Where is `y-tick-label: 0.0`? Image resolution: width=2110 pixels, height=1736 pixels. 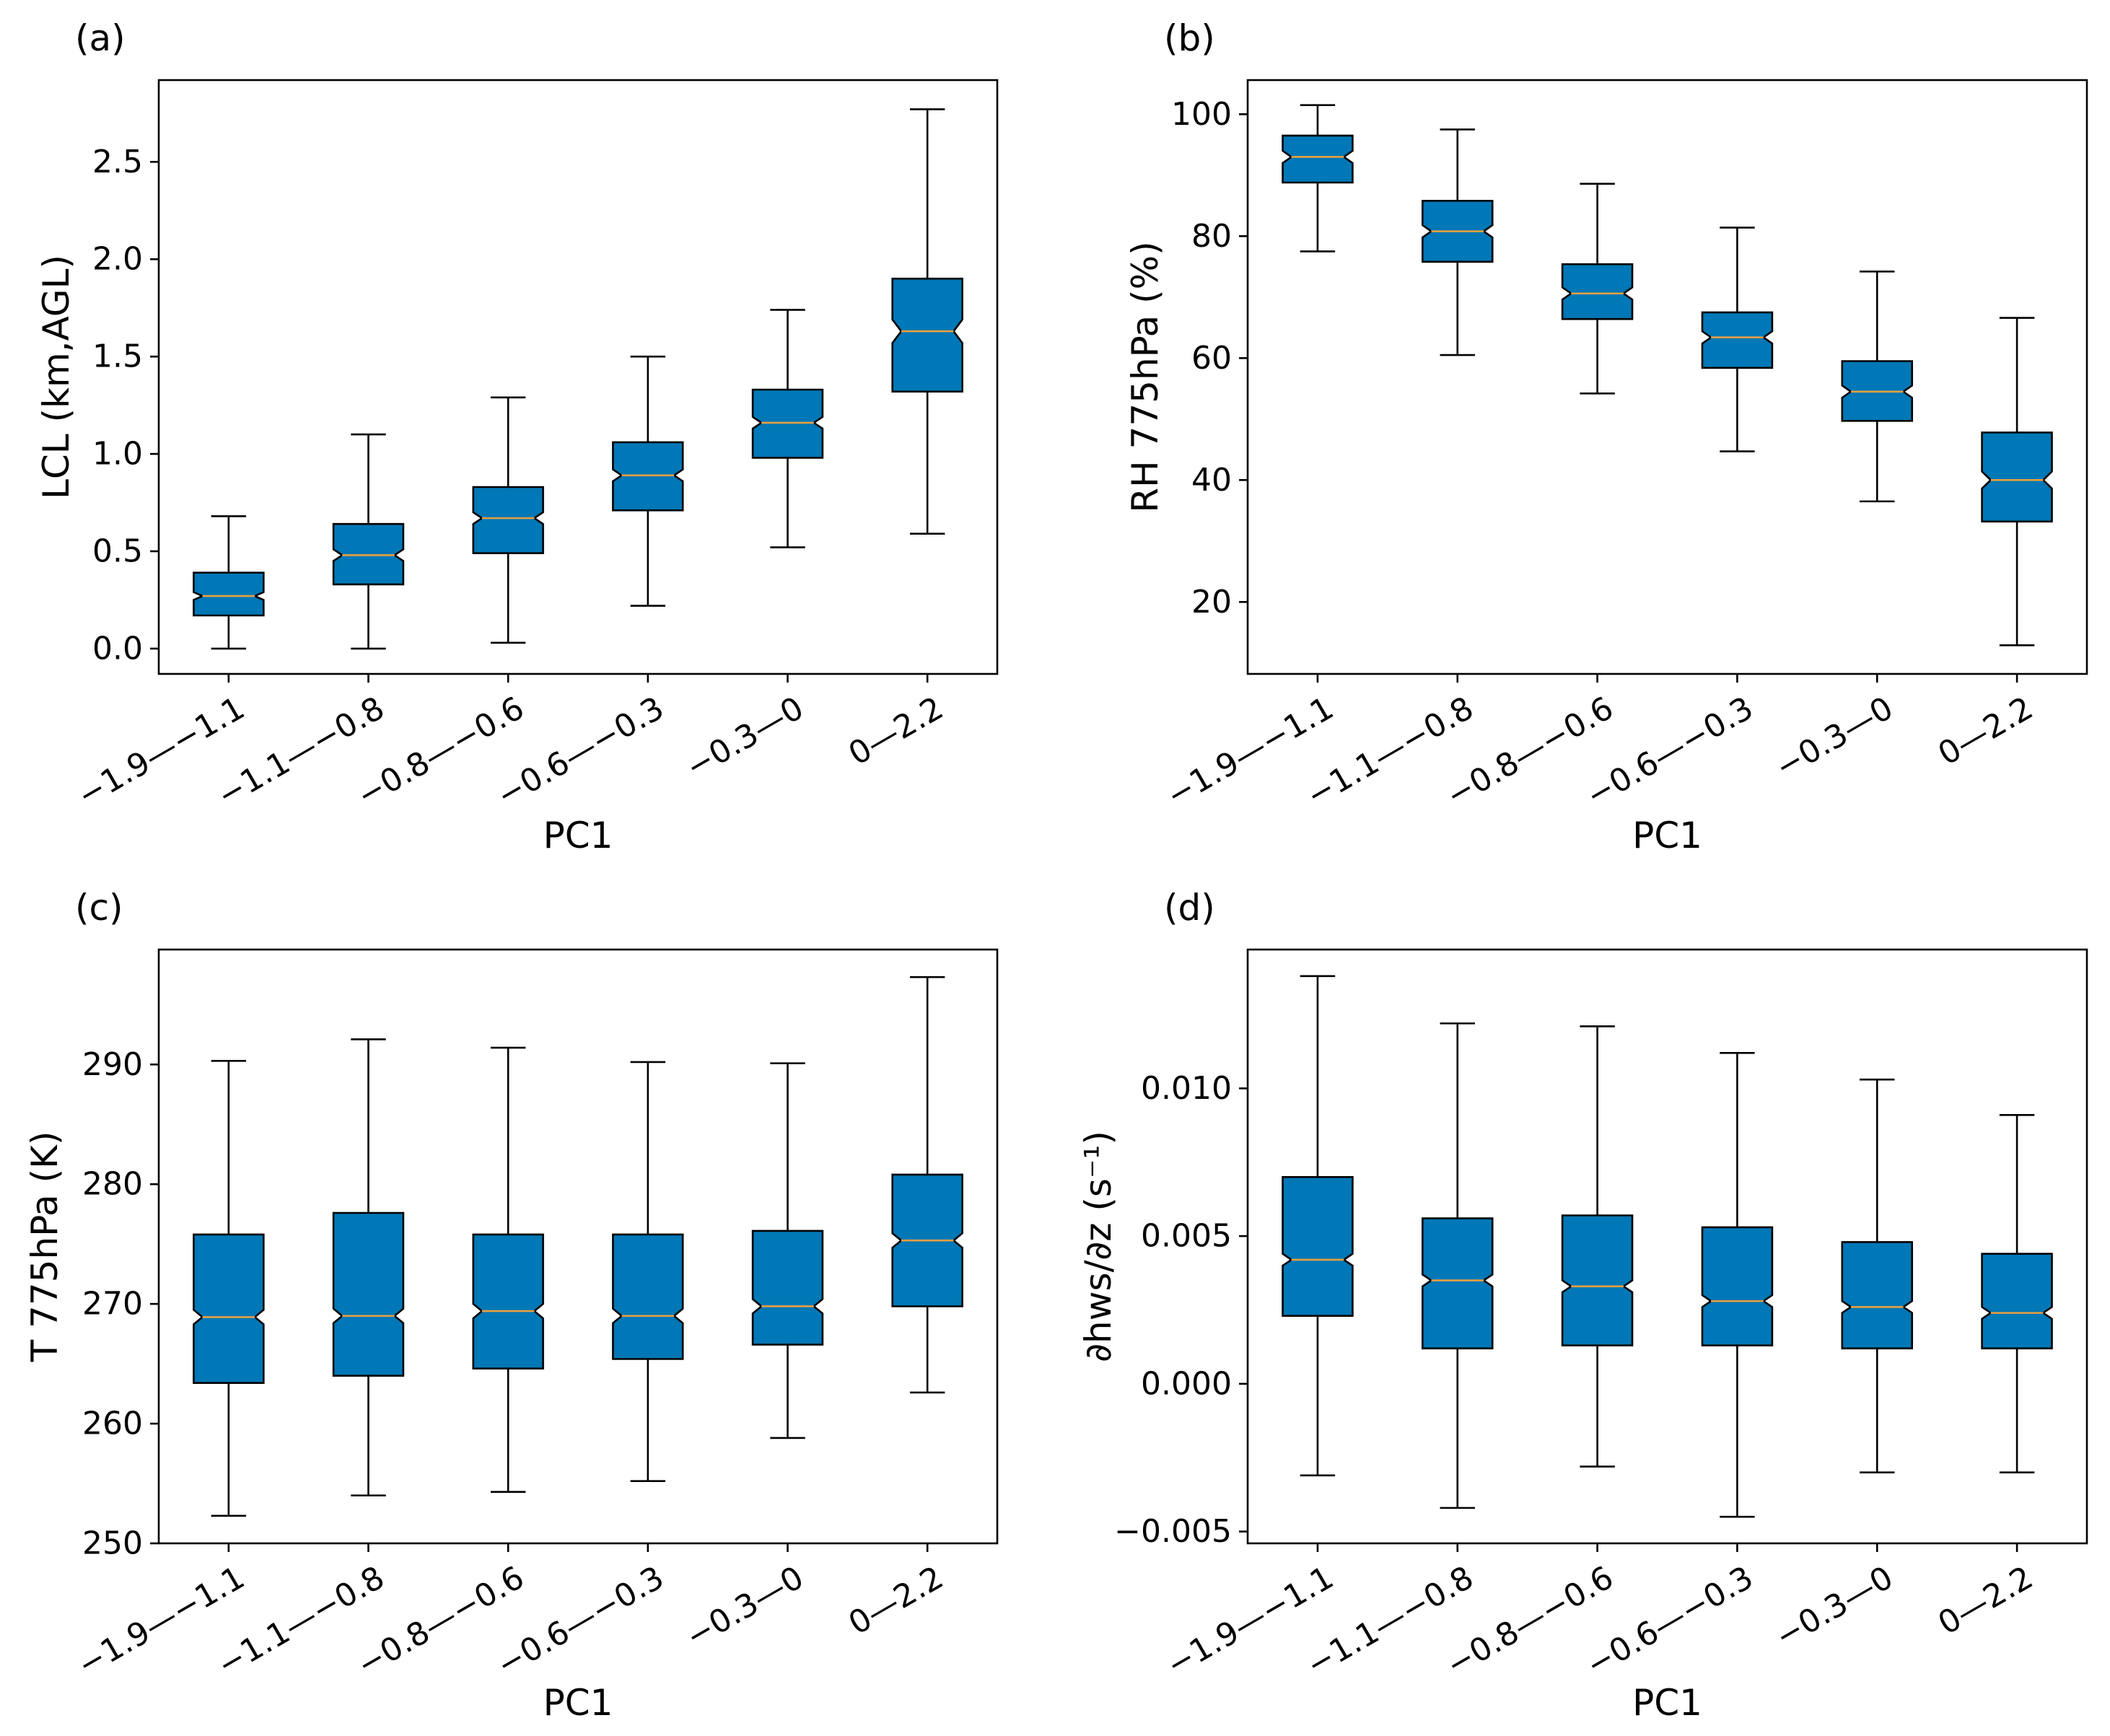 y-tick-label: 0.0 is located at coordinates (117, 648).